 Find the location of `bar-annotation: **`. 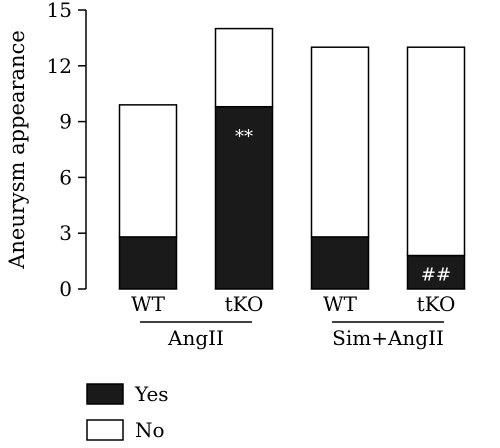

bar-annotation: ** is located at coordinates (244, 137).